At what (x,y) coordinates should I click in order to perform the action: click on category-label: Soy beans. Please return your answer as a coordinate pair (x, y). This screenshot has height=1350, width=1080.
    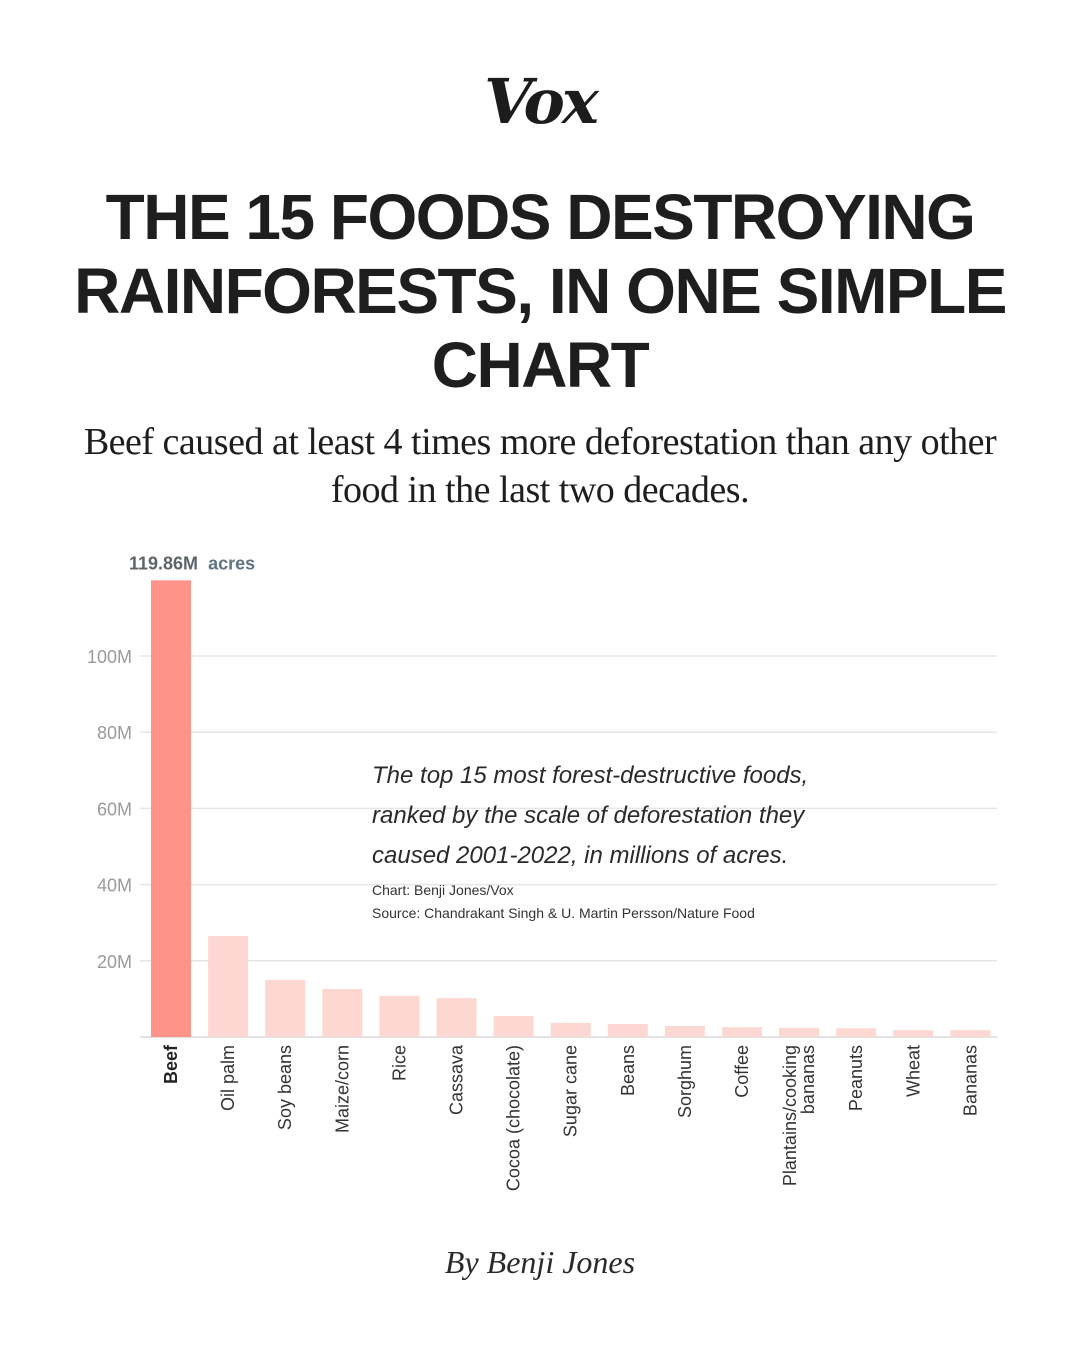
    Looking at the image, I should click on (285, 1087).